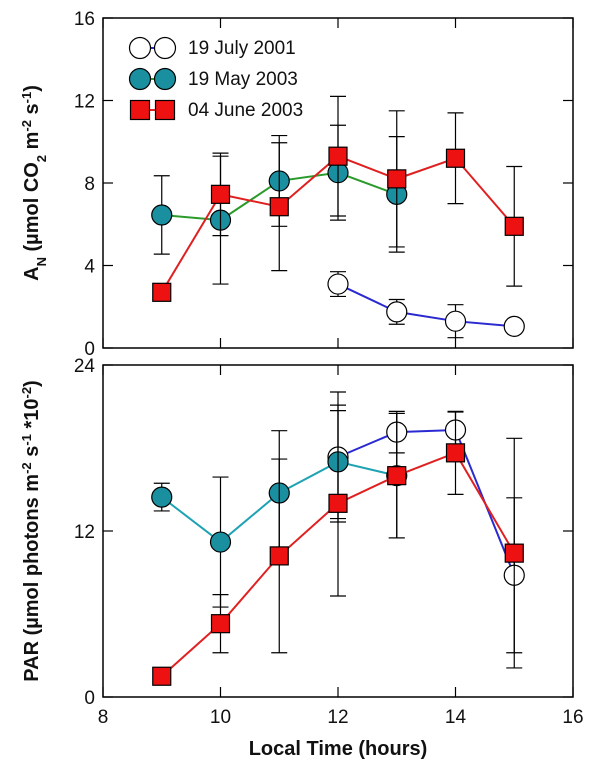 The image size is (593, 770). Describe the element at coordinates (32, 273) in the screenshot. I see `label-part: A` at that location.